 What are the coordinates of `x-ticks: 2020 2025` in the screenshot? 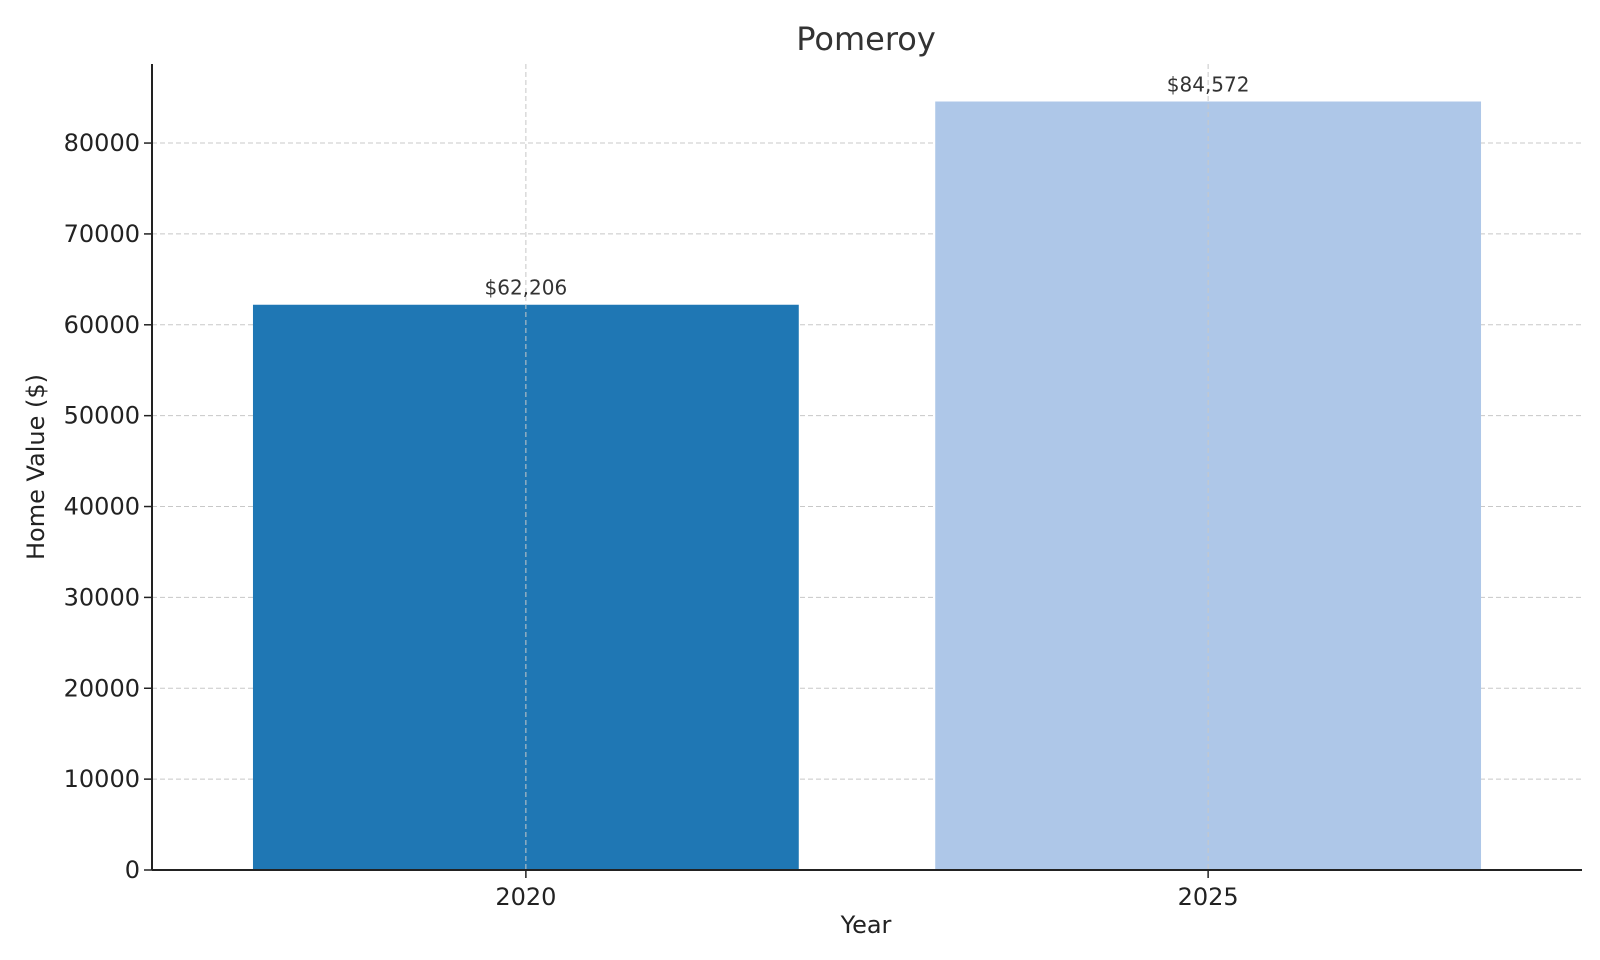 It's located at (867, 890).